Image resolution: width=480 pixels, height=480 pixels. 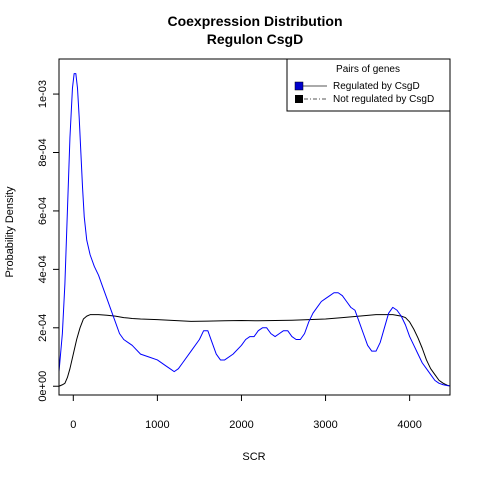 I want to click on y-axis: 0e+00 2e-04 4e-04 6e-04 8e-04 1e-03, so click(x=48, y=241).